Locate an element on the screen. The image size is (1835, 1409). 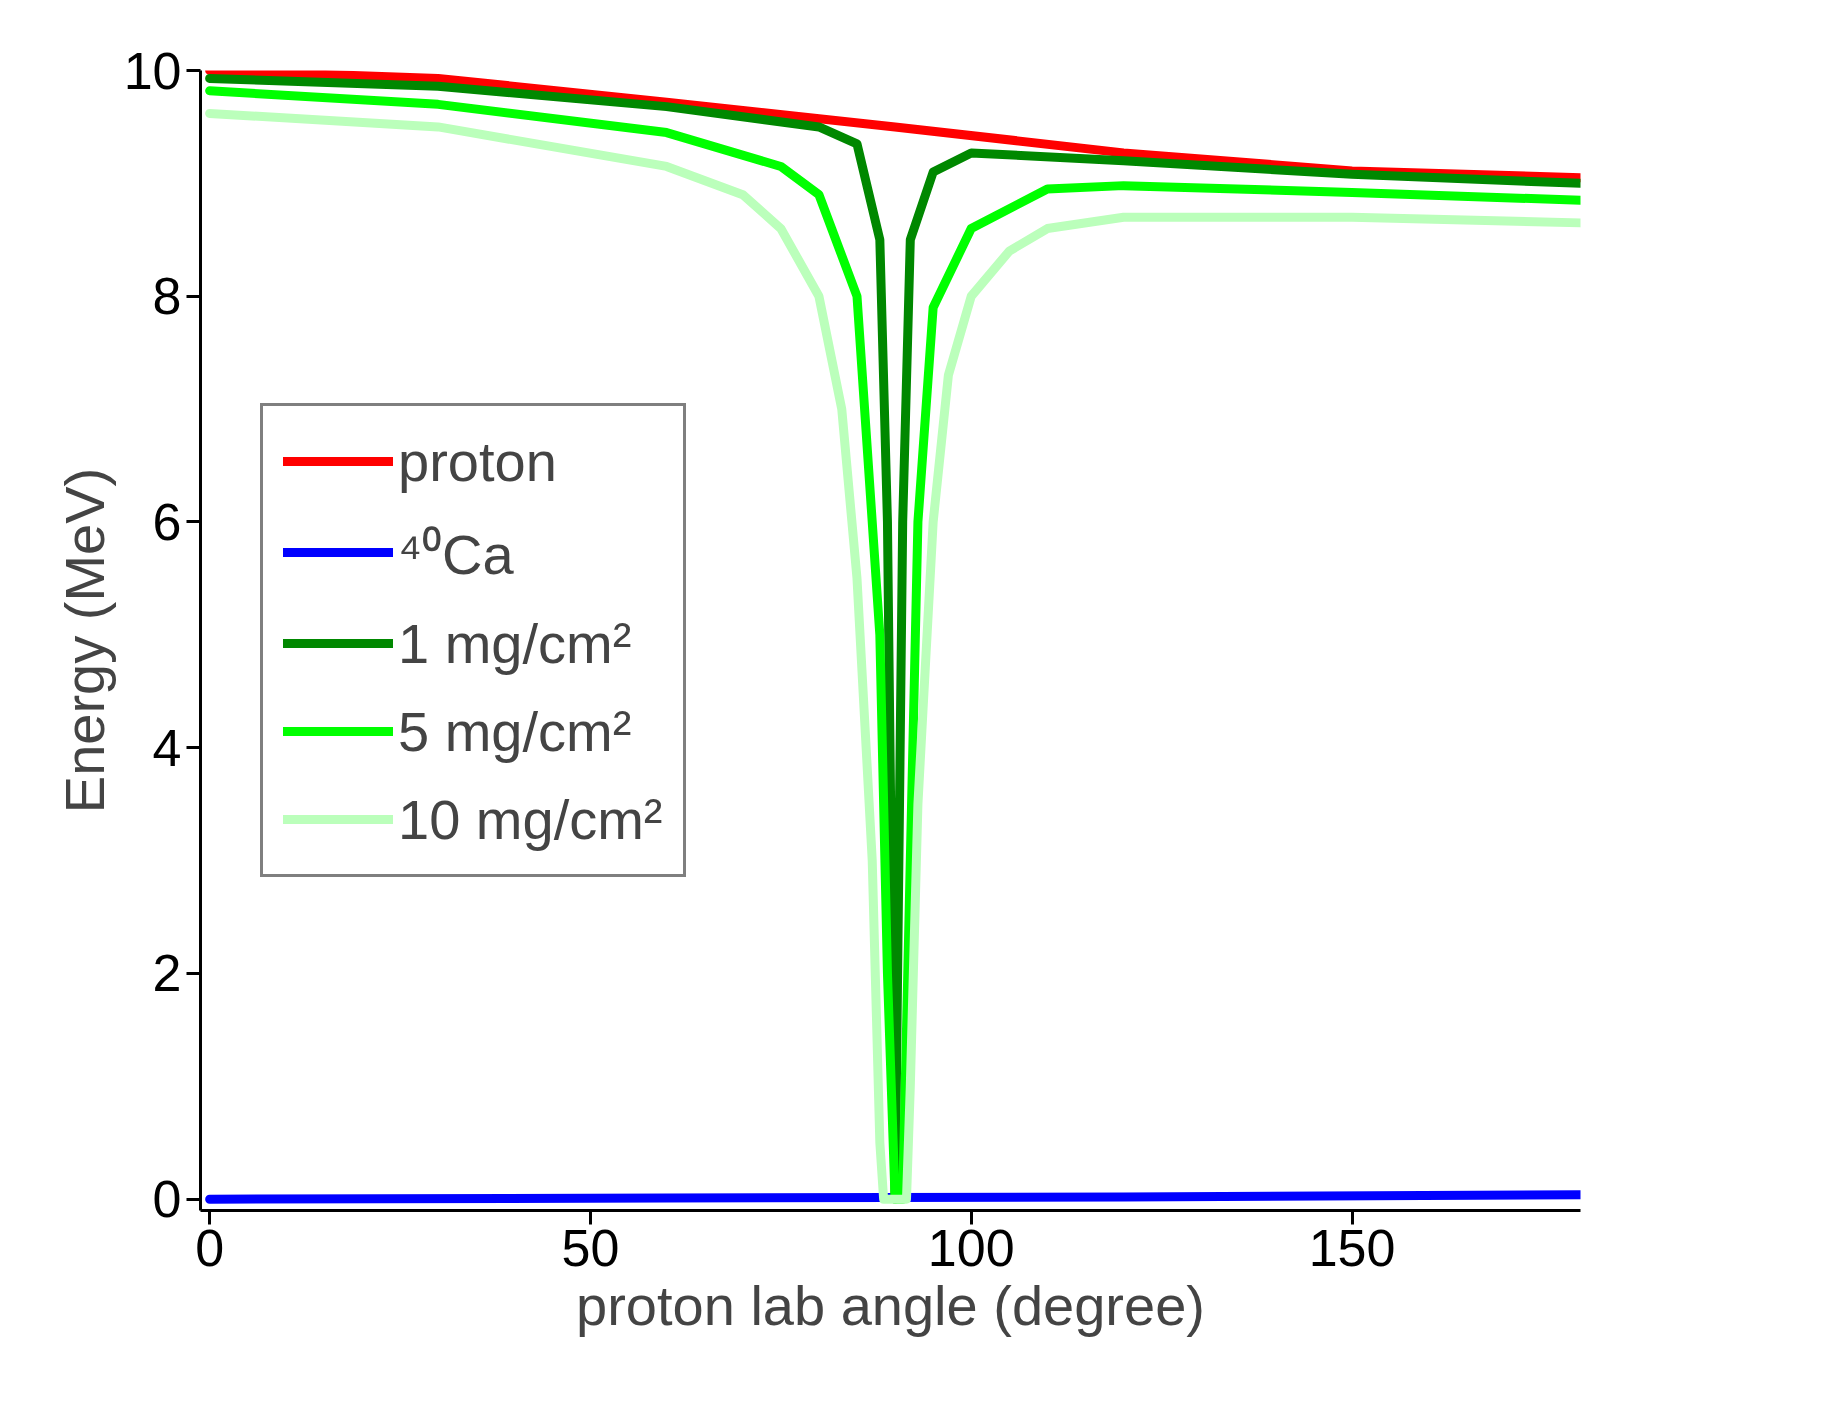
legend-label: 5 mg/cm² is located at coordinates (515, 731).